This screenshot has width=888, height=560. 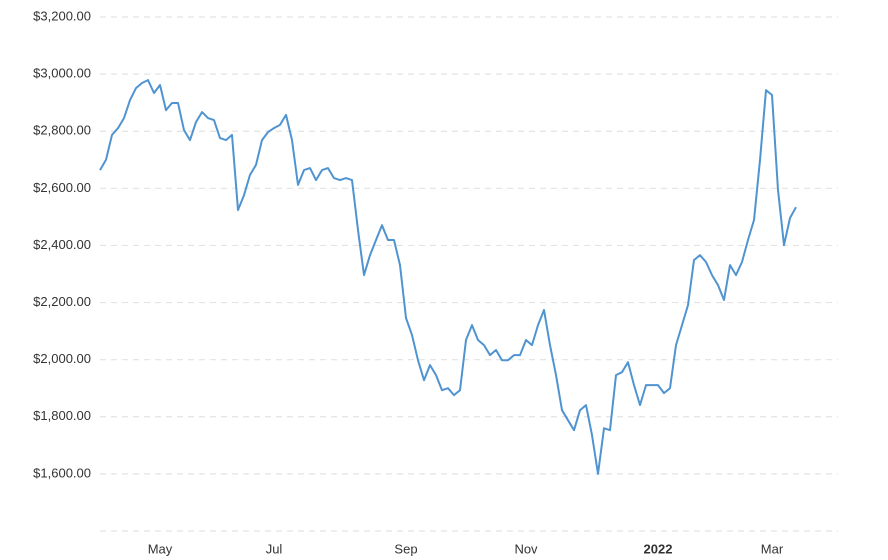 What do you see at coordinates (405, 548) in the screenshot?
I see `x-tick-label: Sep` at bounding box center [405, 548].